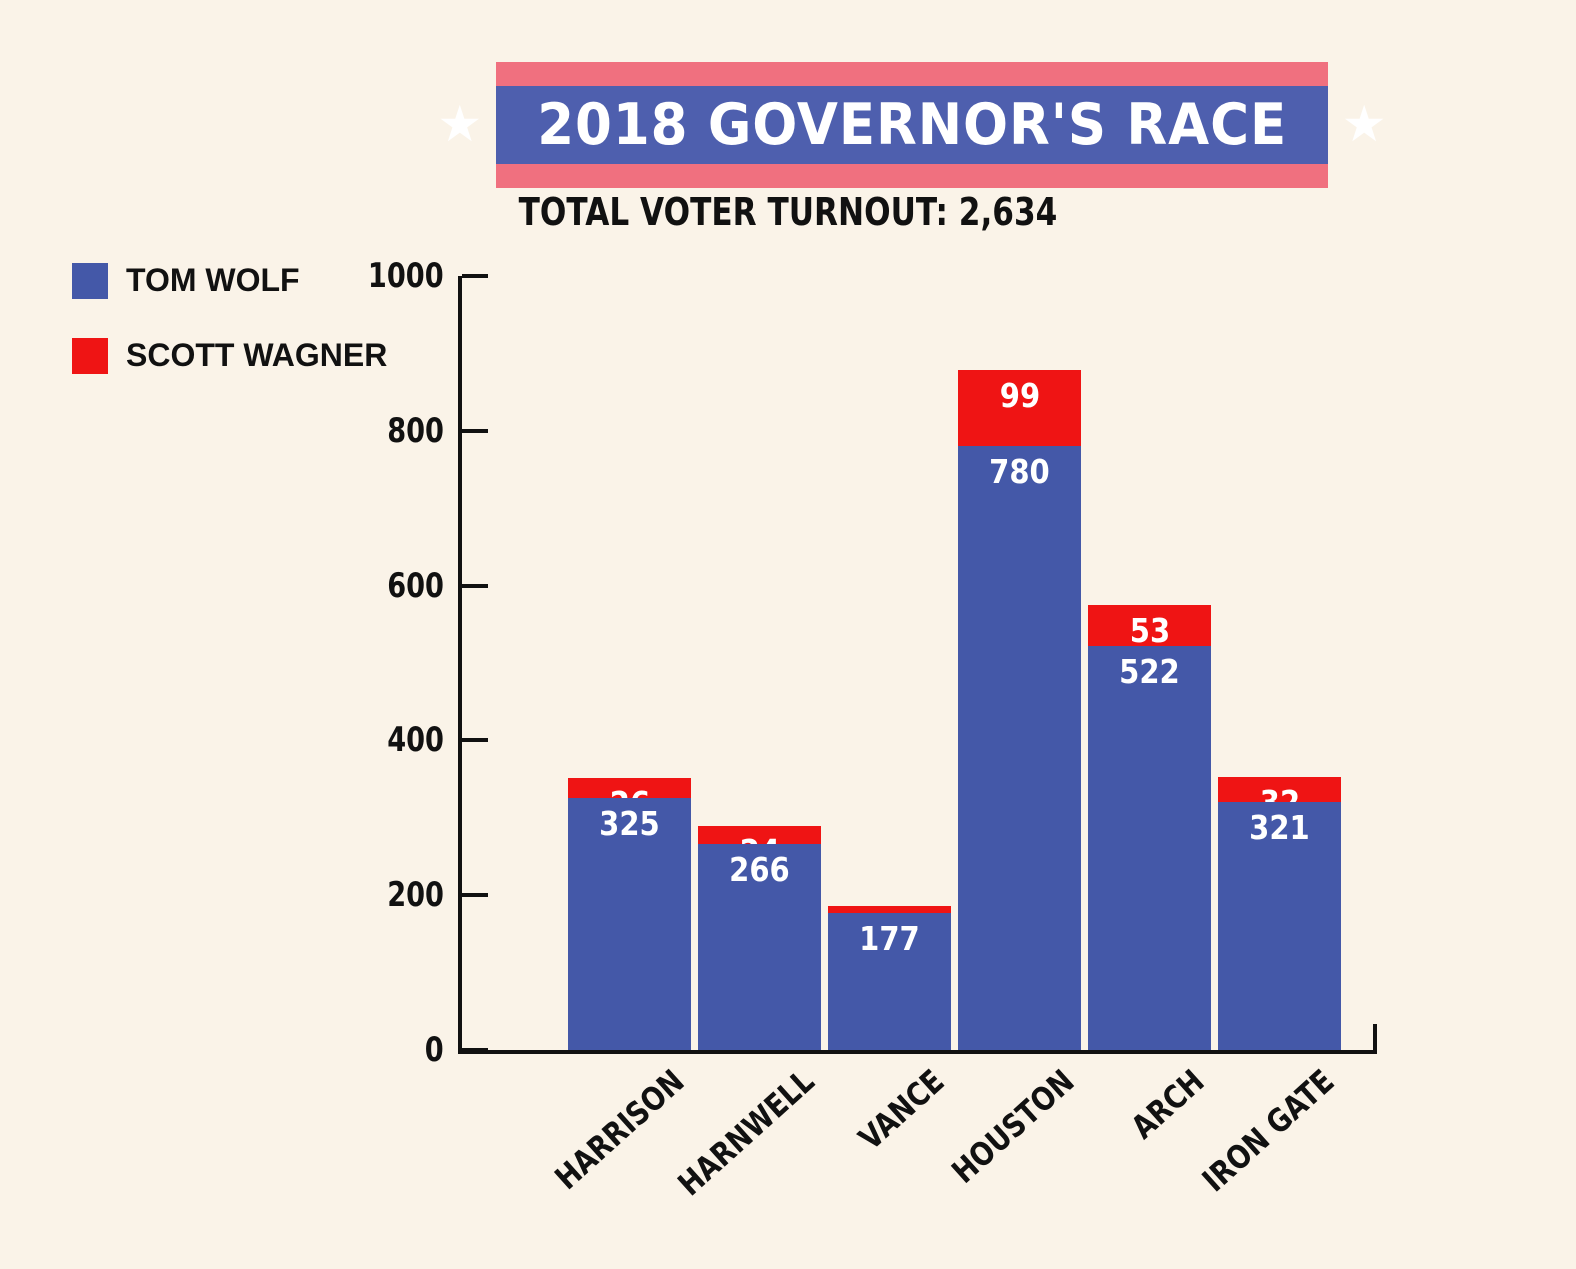  I want to click on bar-segment-tom-wolf: 780, so click(1019, 748).